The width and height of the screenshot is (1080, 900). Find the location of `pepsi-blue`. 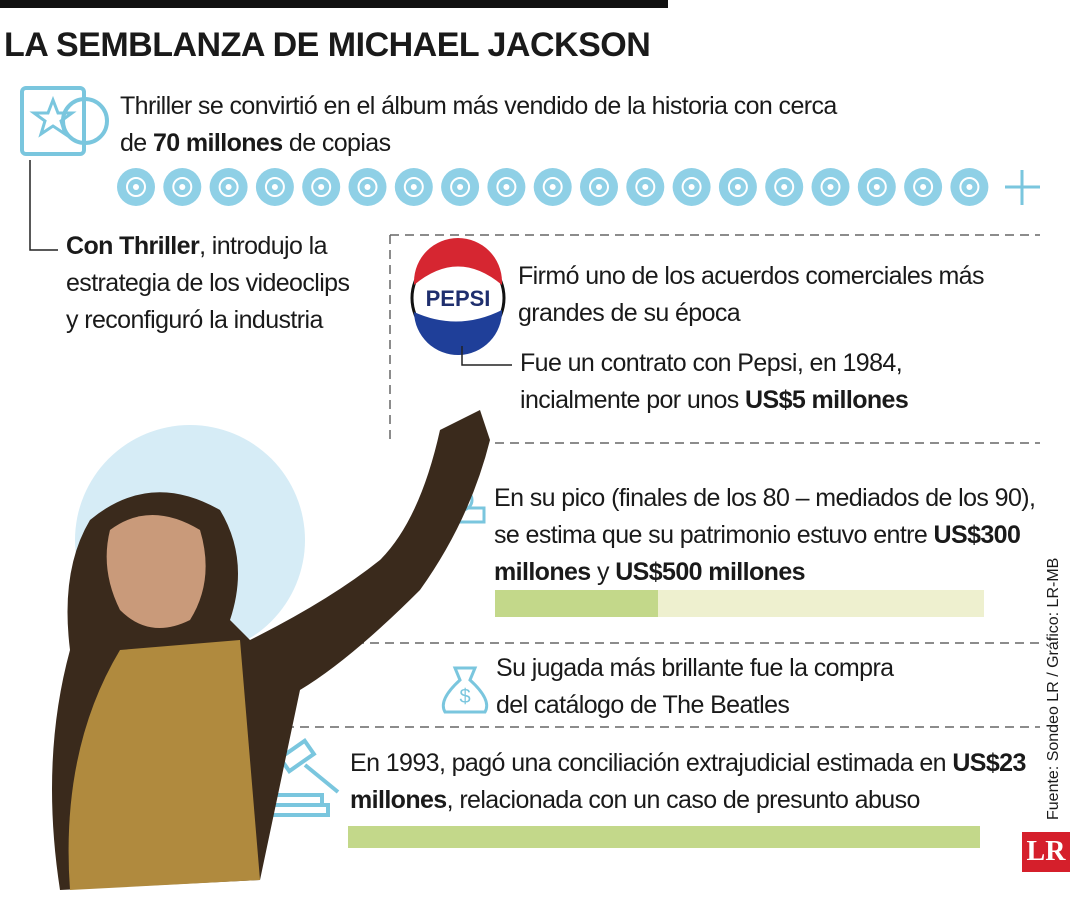

pepsi-blue is located at coordinates (458, 333).